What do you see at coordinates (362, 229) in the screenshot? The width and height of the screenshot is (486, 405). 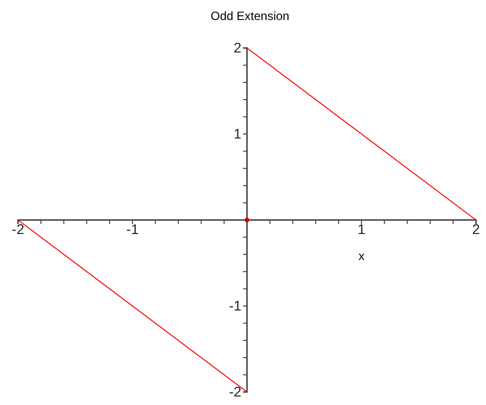 I see `x-tick-label: 1` at bounding box center [362, 229].